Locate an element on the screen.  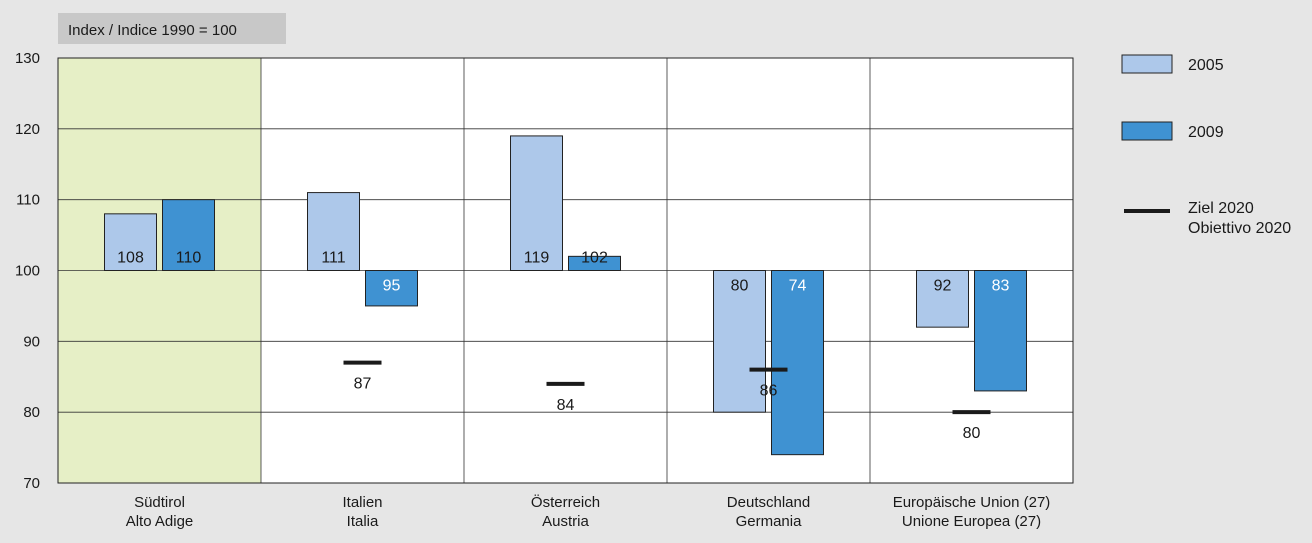
y-tick-label: 130 is located at coordinates (27, 58).